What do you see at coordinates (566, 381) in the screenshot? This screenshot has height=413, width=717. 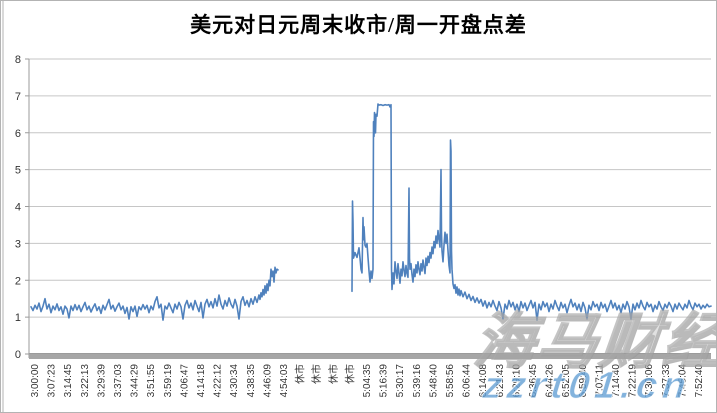 I see `x-axis-label: 6:52:05` at bounding box center [566, 381].